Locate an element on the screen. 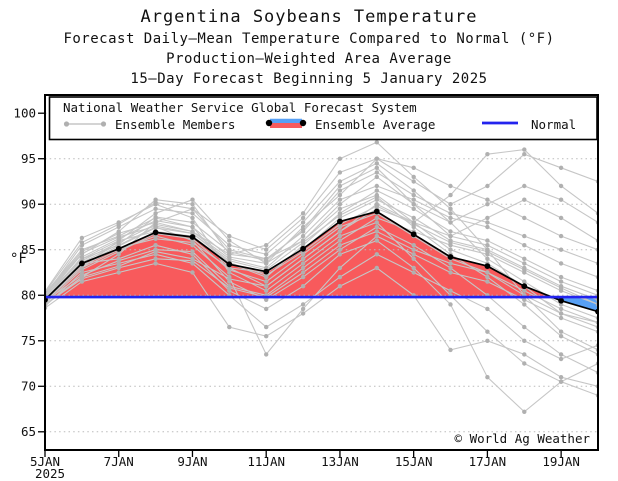 The width and height of the screenshot is (618, 481). y-tick-label: 85 is located at coordinates (28, 249).